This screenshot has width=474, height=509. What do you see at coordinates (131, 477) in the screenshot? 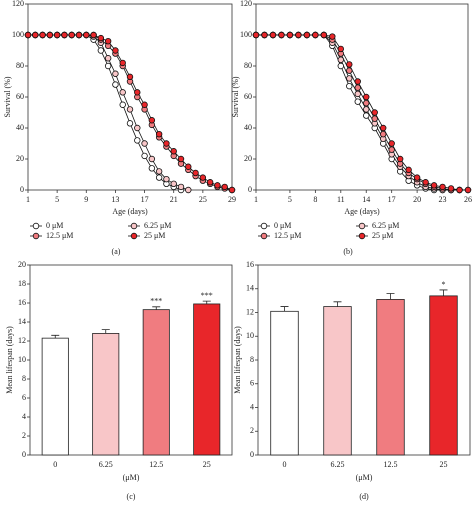
I see `x-axis-label: (μM)` at bounding box center [131, 477].